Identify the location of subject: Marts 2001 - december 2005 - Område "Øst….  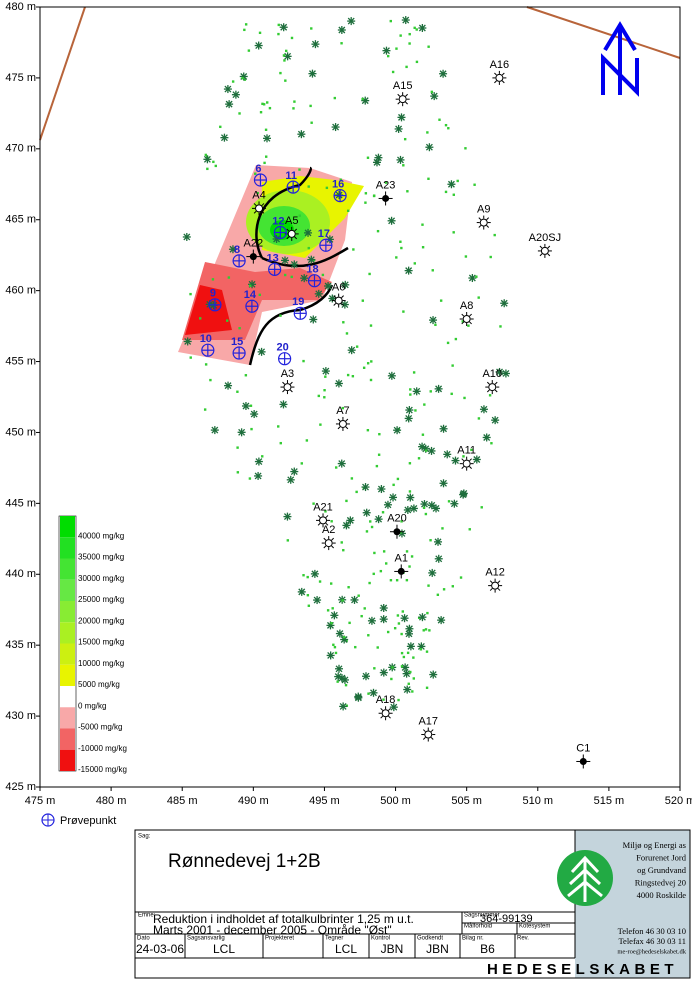
(272, 930).